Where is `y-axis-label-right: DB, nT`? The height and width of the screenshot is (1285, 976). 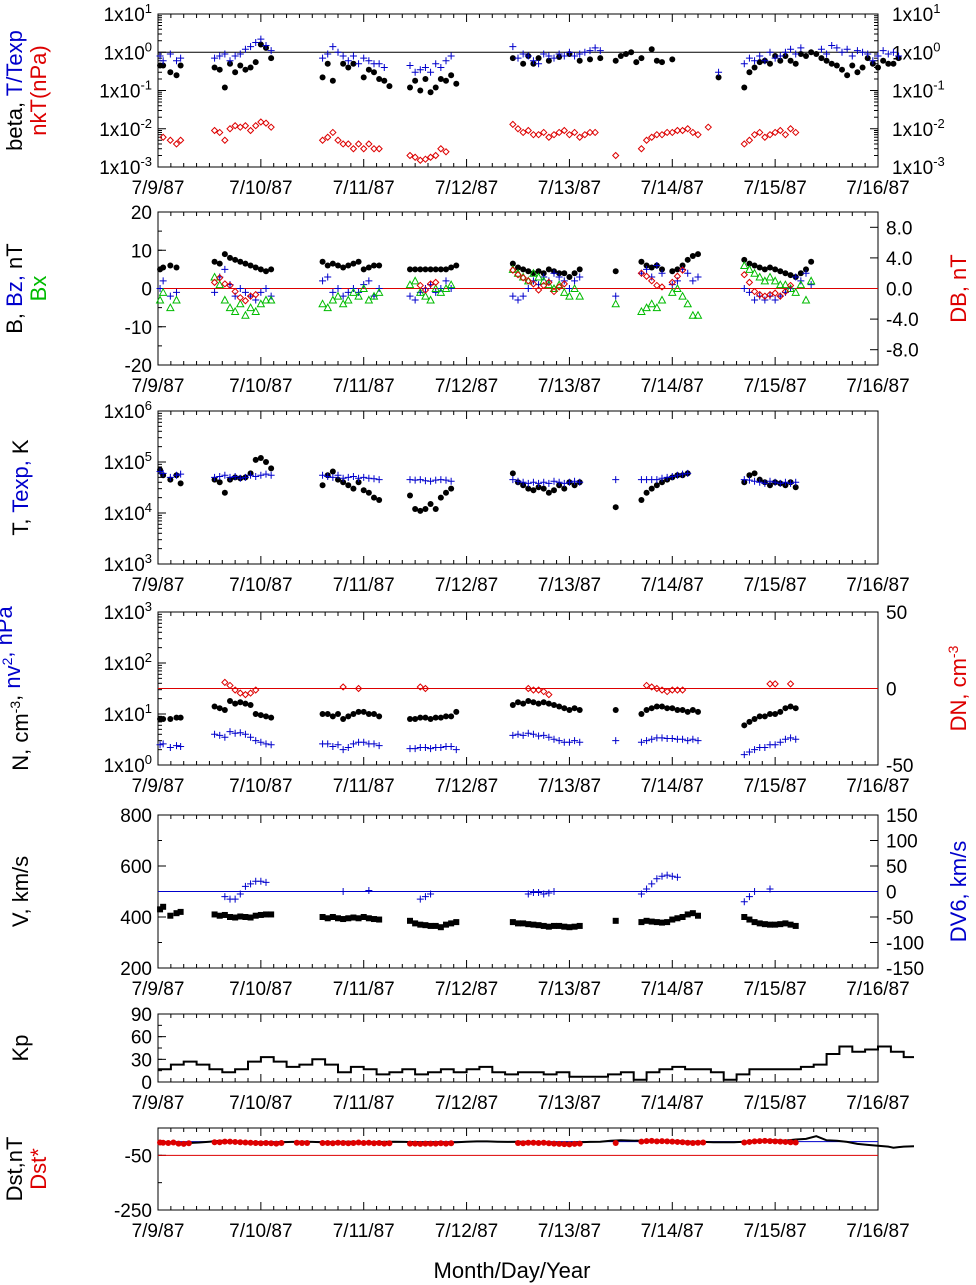 y-axis-label-right: DB, nT is located at coordinates (958, 288).